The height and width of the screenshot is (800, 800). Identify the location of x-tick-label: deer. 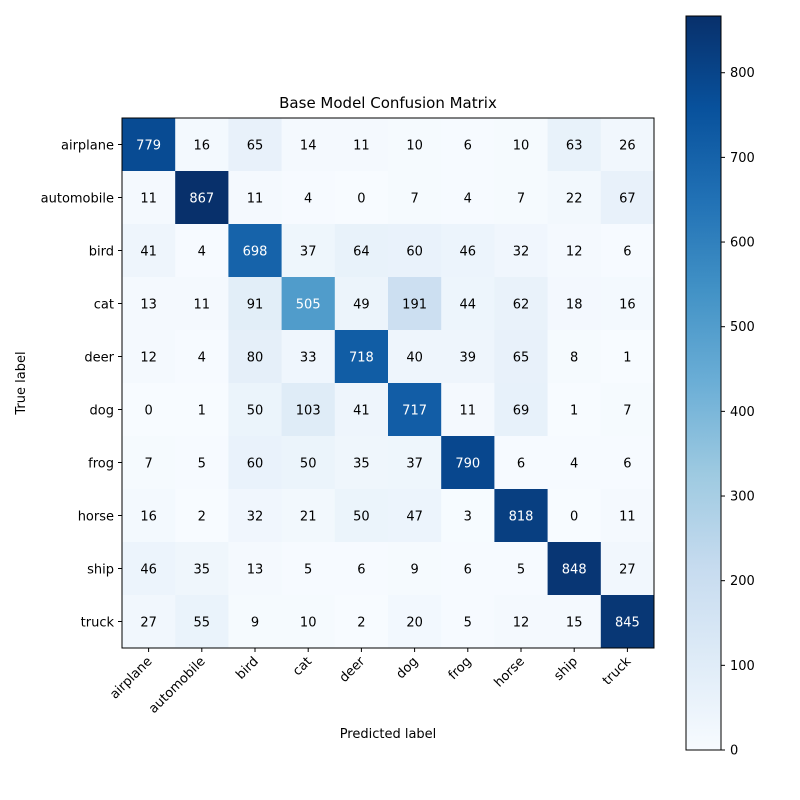
(353, 670).